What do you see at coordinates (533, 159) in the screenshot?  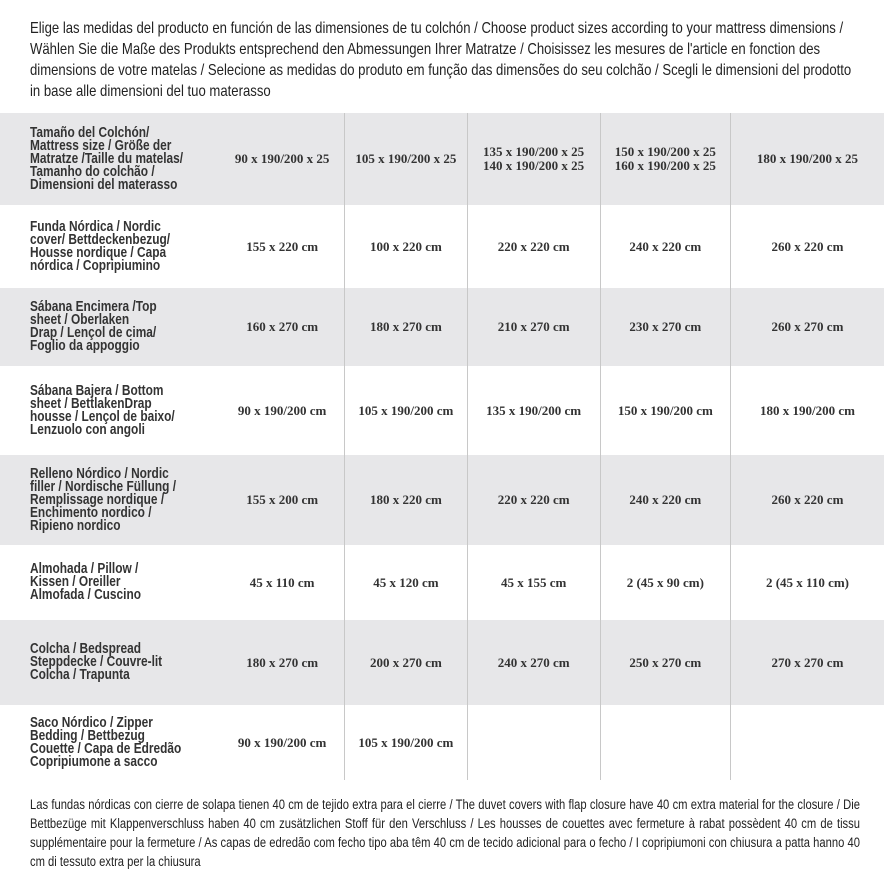 I see `size-cell: 135 x 190/200 x 25 140 x 190/200 x 25` at bounding box center [533, 159].